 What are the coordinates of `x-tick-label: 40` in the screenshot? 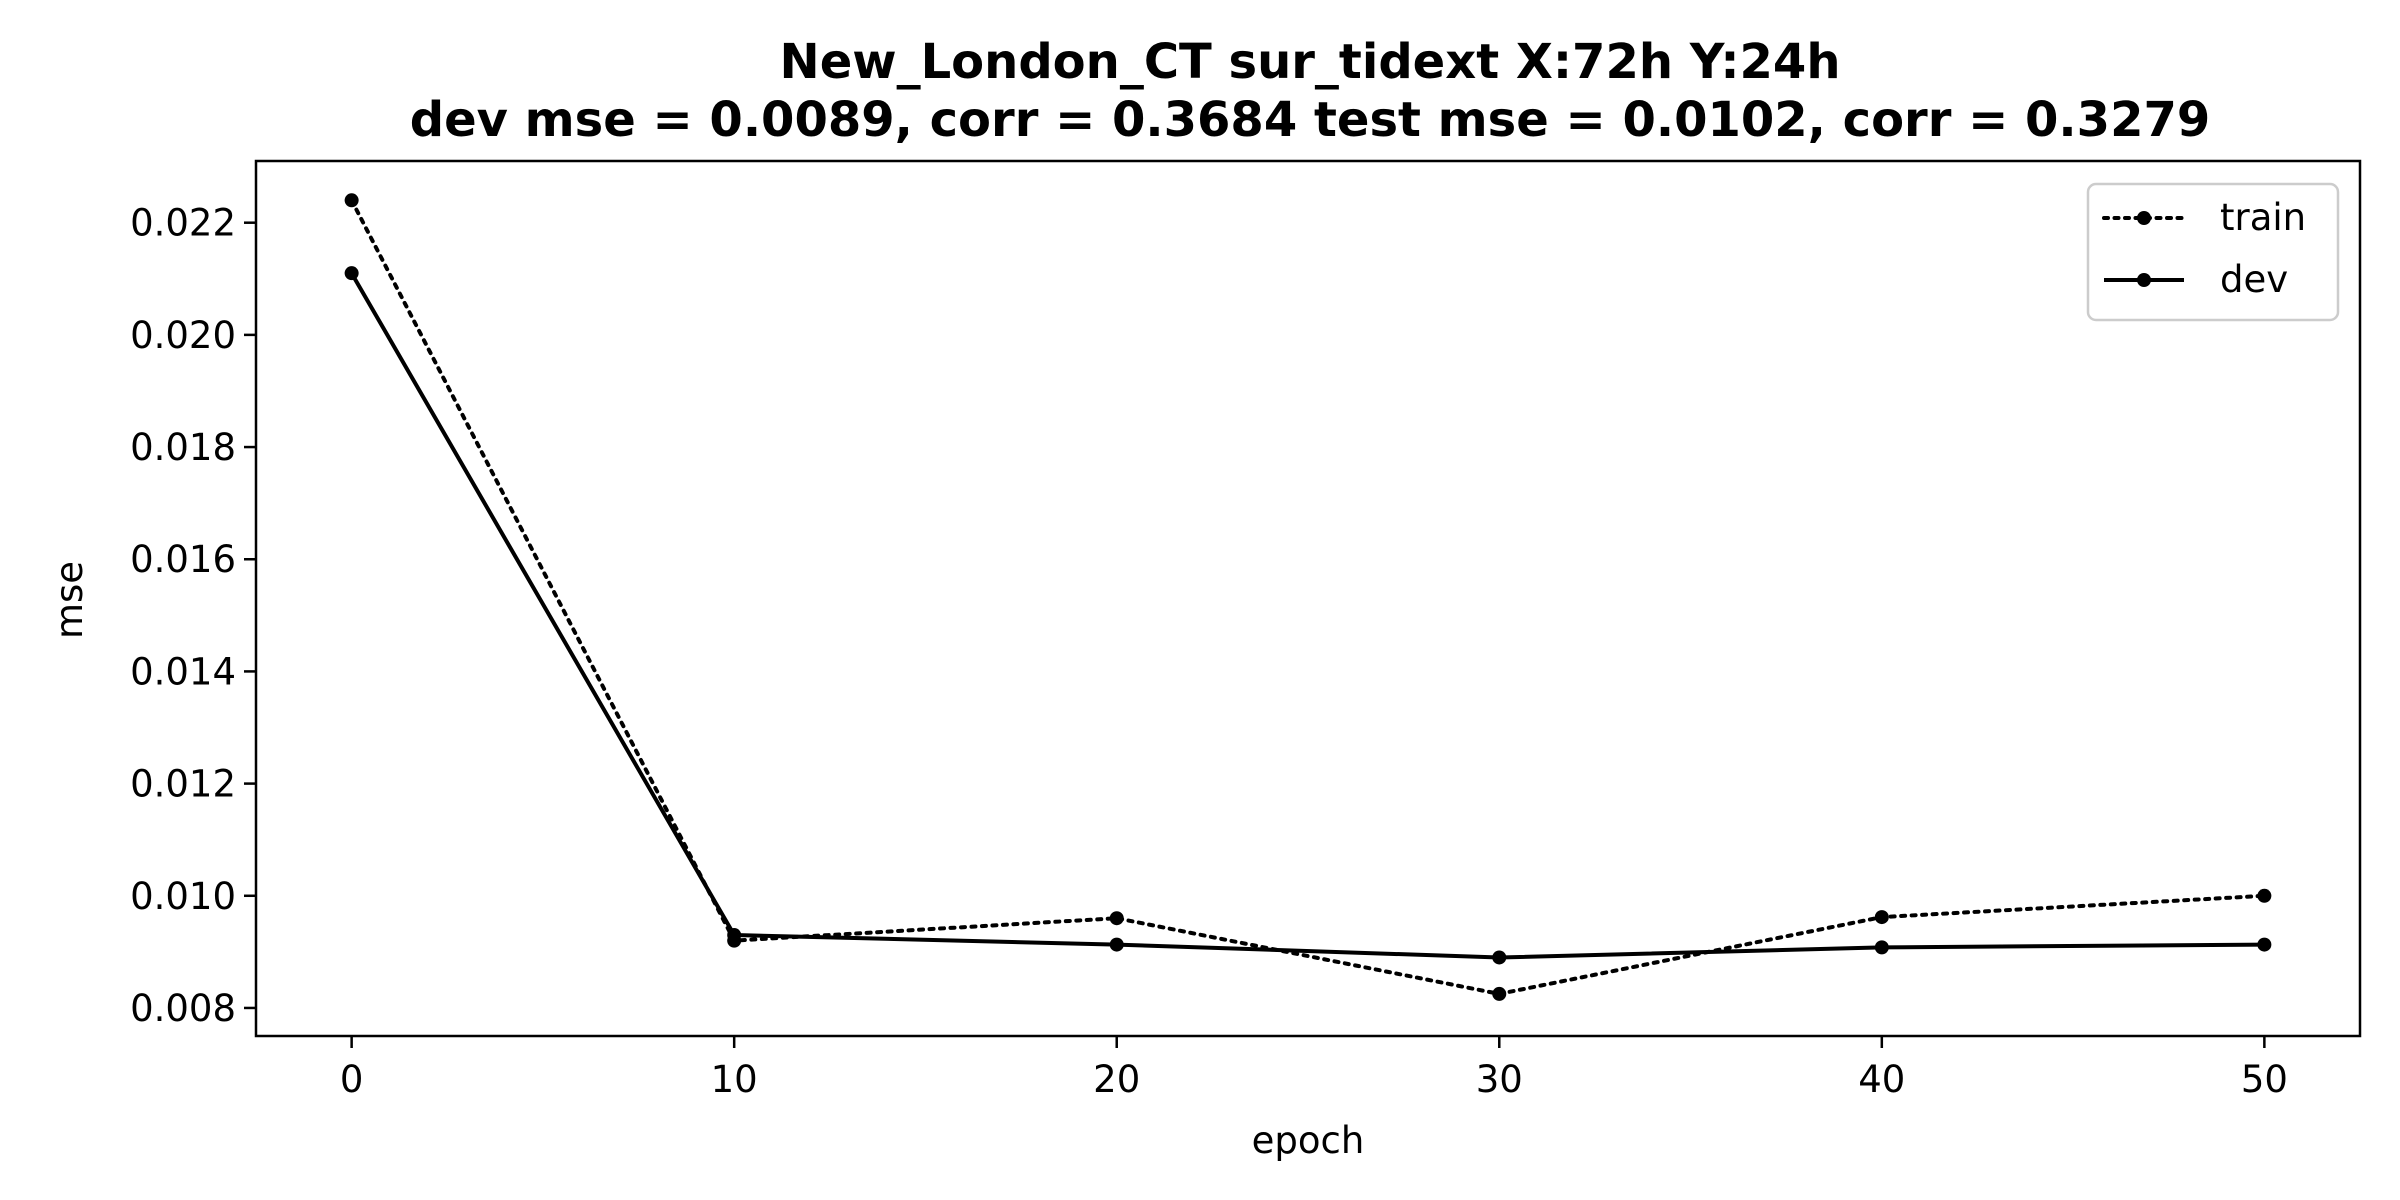 It's located at (1881, 1079).